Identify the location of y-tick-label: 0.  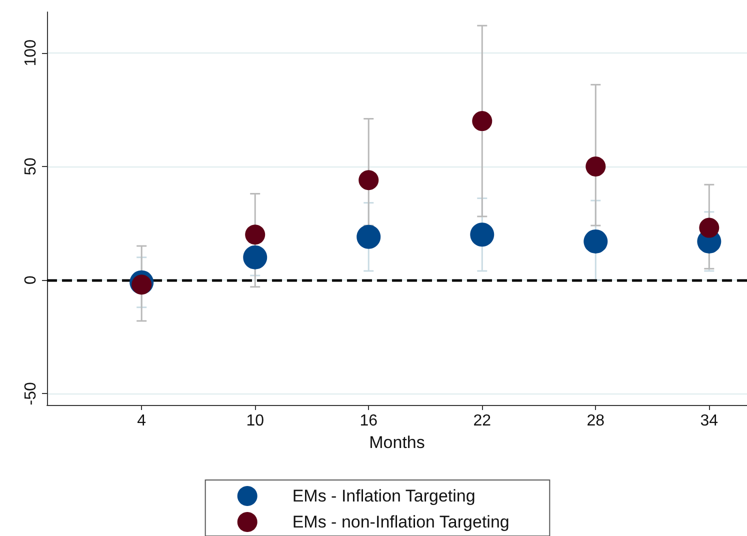
(31, 280).